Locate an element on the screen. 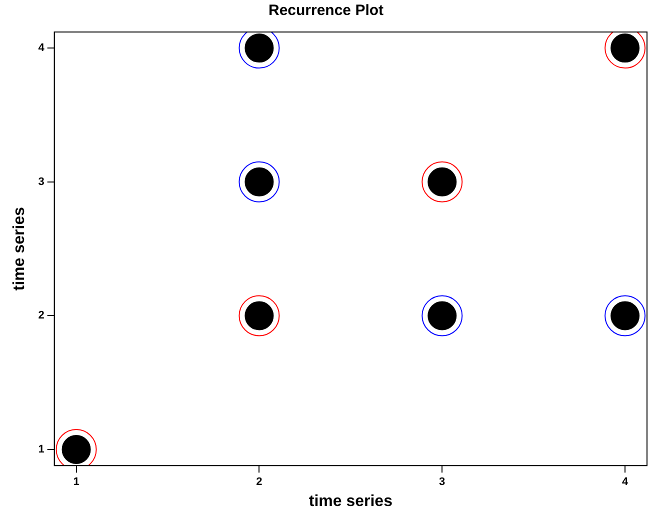  x-tick-label: 3 is located at coordinates (442, 482).